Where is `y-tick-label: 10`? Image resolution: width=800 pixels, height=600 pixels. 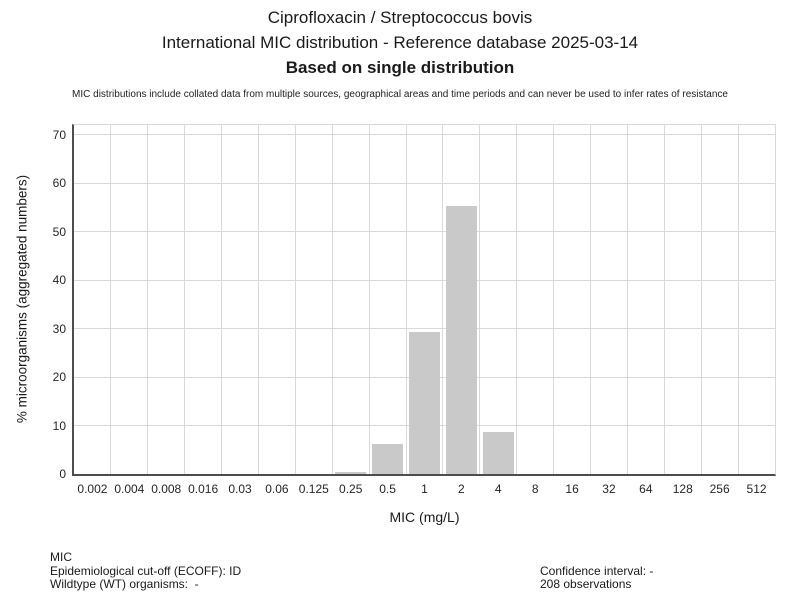 y-tick-label: 10 is located at coordinates (59, 425).